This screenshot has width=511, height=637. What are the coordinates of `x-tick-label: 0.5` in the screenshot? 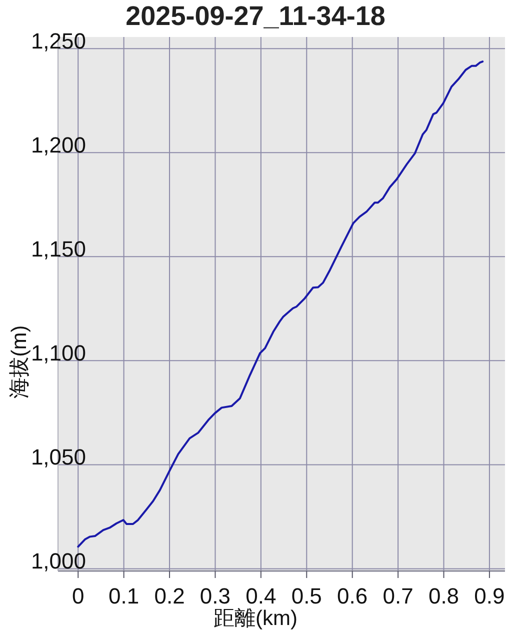 It's located at (306, 596).